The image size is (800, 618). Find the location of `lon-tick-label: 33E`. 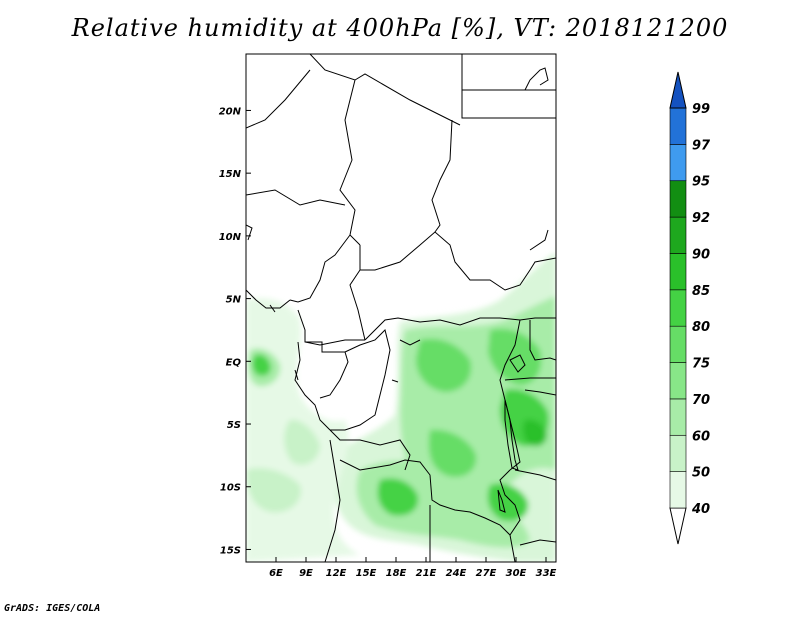

lon-tick-label: 33E is located at coordinates (546, 573).